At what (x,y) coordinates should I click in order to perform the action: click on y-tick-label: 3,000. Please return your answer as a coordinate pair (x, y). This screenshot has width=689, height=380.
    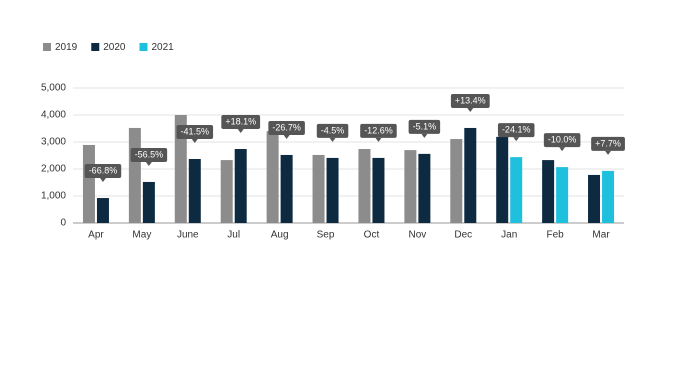
    Looking at the image, I should click on (53, 142).